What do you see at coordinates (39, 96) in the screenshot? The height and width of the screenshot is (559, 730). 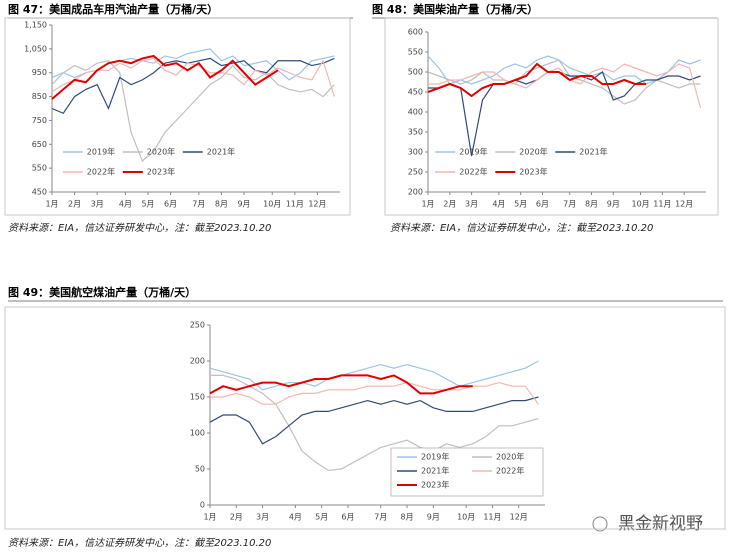 I see `y-tick-label: 850` at bounding box center [39, 96].